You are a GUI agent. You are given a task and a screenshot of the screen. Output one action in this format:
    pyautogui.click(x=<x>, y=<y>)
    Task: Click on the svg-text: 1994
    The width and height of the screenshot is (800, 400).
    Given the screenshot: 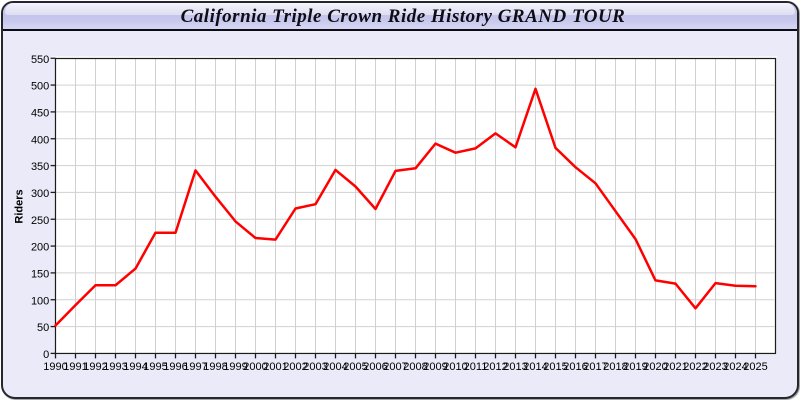 What is the action you would take?
    pyautogui.click(x=135, y=367)
    